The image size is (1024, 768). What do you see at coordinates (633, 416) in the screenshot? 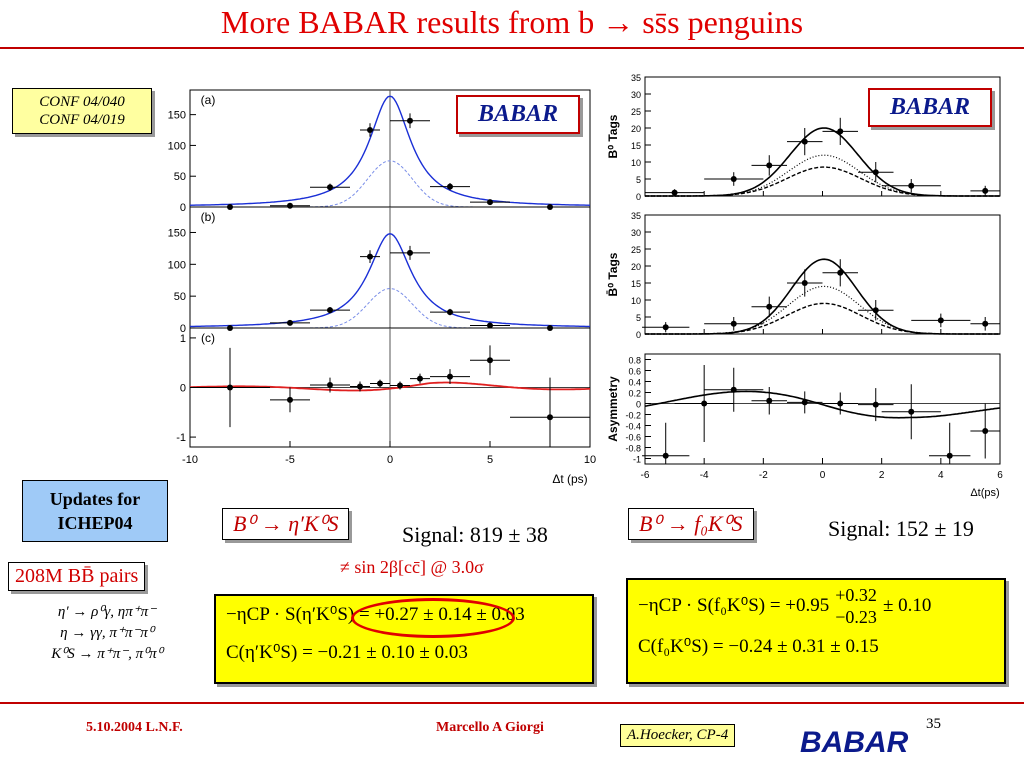
I see `y-tick-label: -0.2` at bounding box center [633, 416].